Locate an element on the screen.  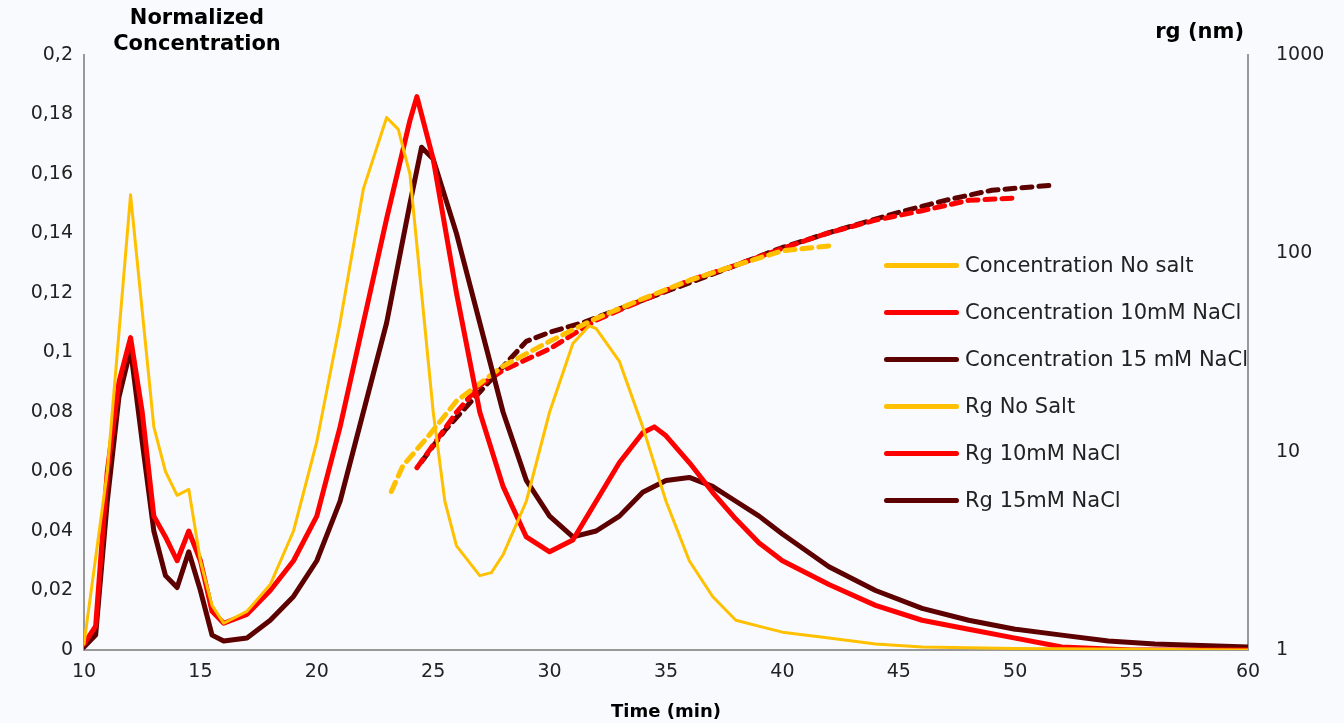
x-tick-label: 35 is located at coordinates (666, 670).